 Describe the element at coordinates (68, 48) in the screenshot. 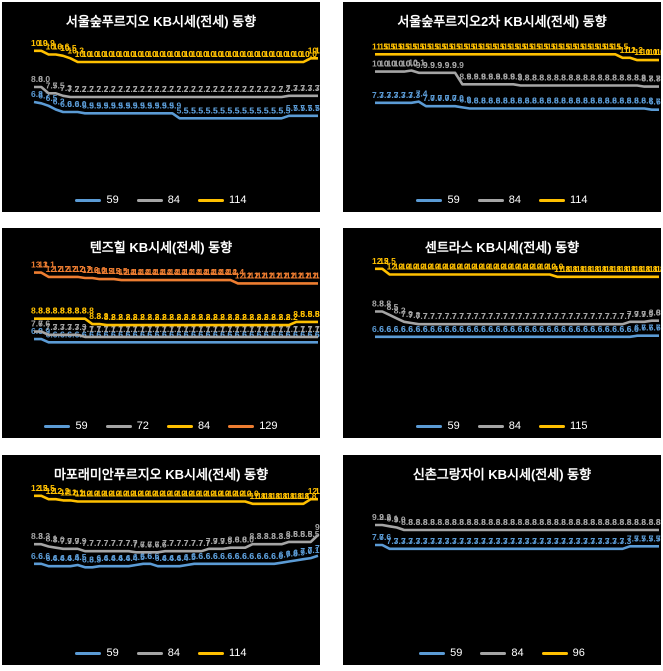

I see `data-label: 10.5` at that location.